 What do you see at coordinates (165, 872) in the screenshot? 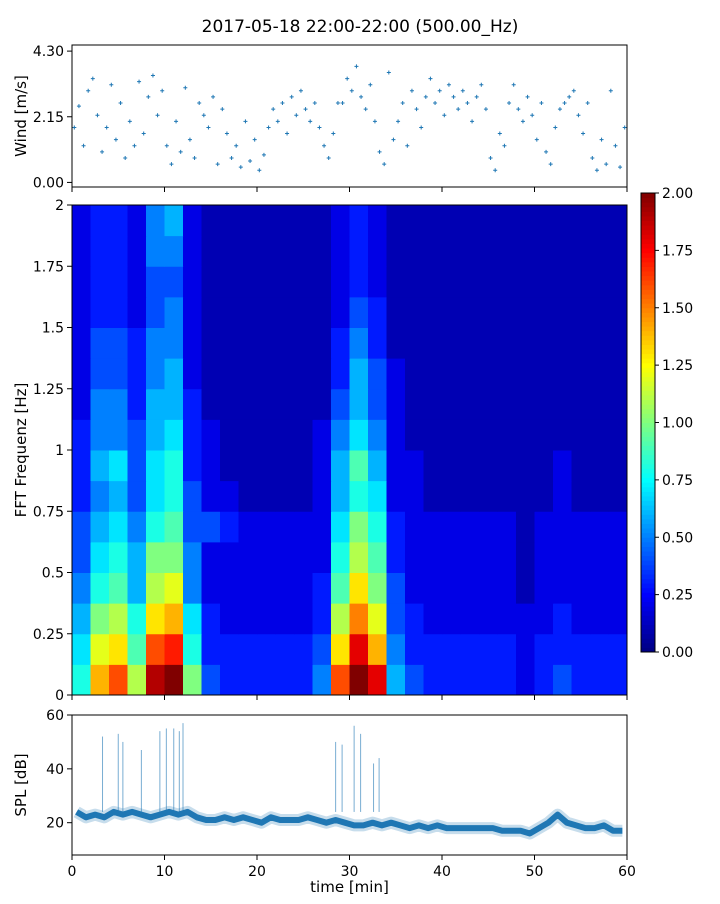
I see `x-tick-label: 10` at bounding box center [165, 872].